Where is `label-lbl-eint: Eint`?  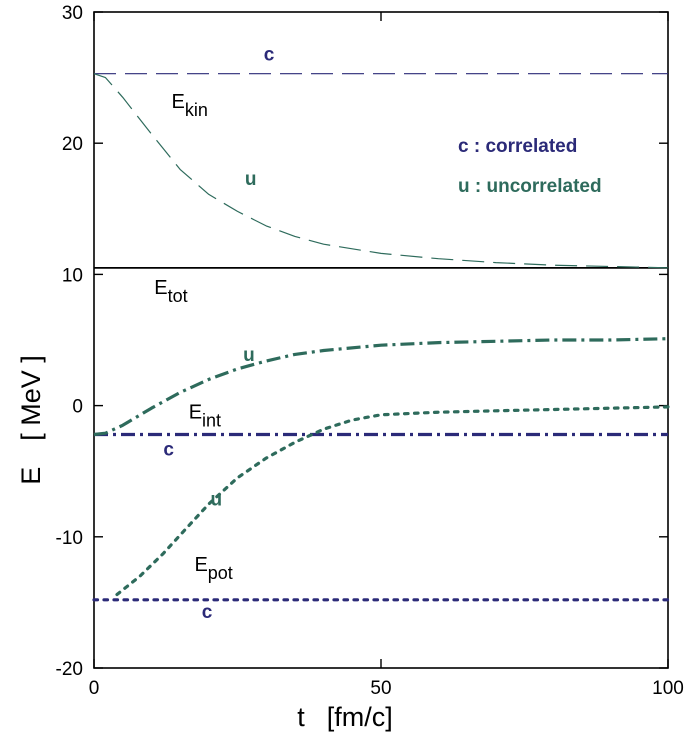
label-lbl-eint: Eint is located at coordinates (205, 416).